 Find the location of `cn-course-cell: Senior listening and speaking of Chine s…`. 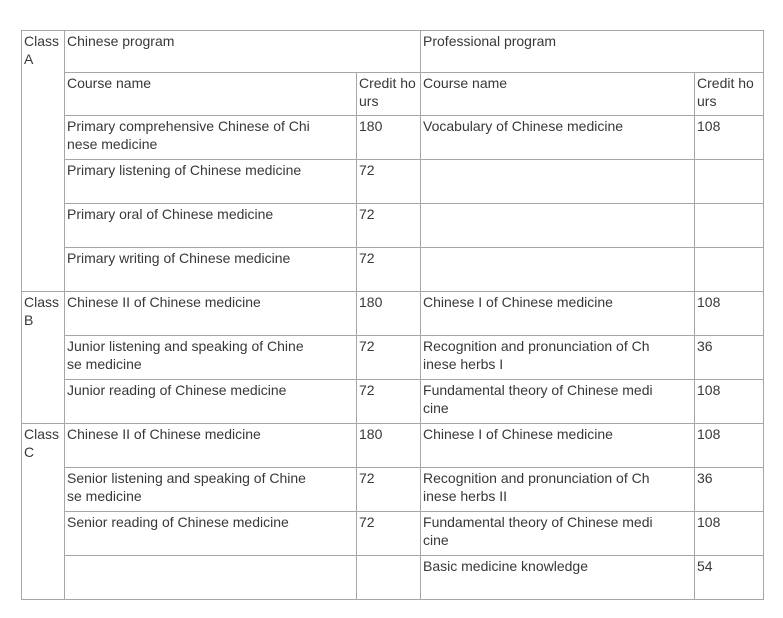

cn-course-cell: Senior listening and speaking of Chine s… is located at coordinates (210, 489).